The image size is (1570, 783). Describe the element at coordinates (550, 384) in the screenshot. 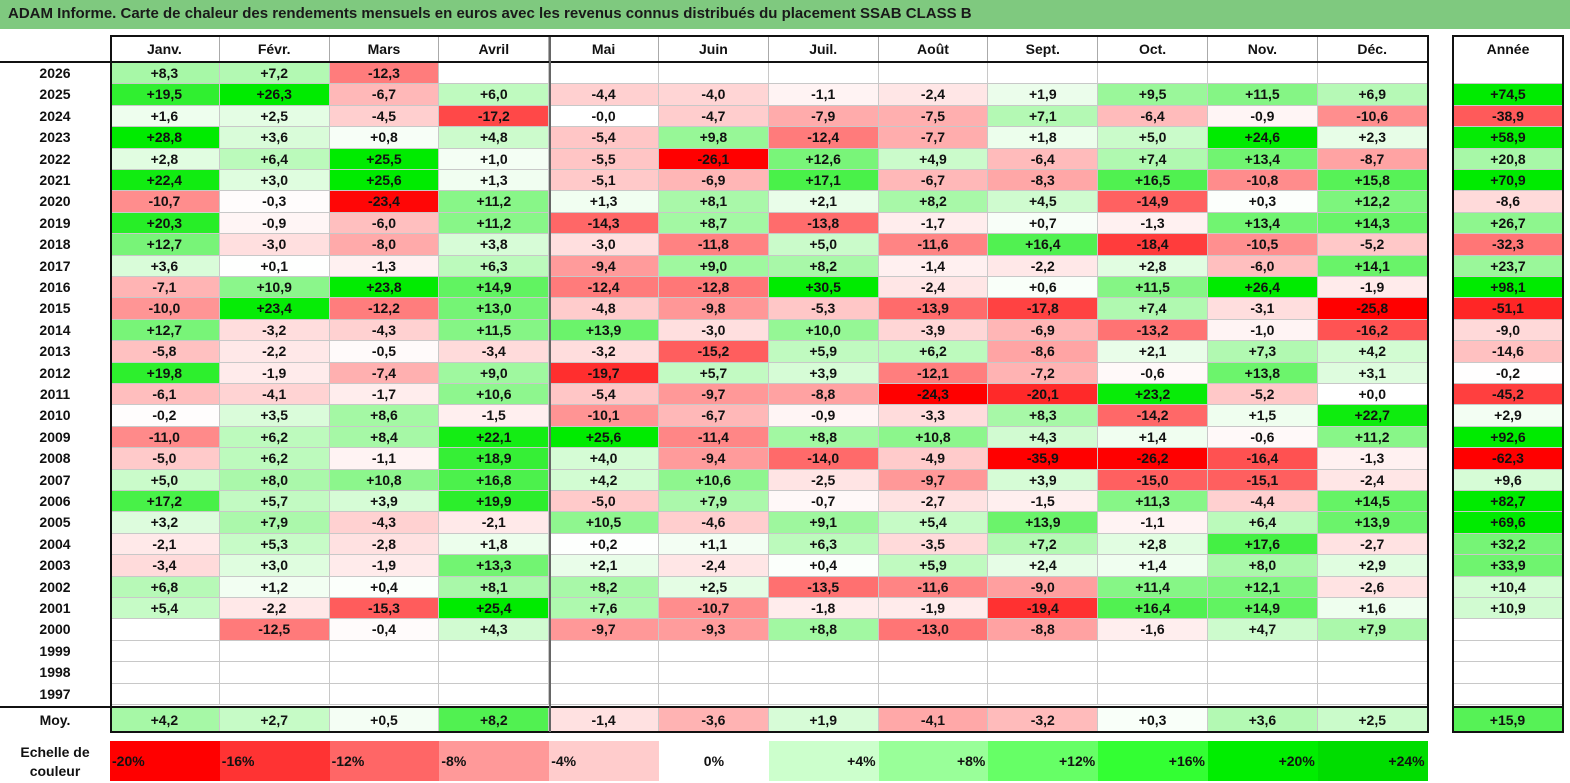

I see `semester-divider` at that location.